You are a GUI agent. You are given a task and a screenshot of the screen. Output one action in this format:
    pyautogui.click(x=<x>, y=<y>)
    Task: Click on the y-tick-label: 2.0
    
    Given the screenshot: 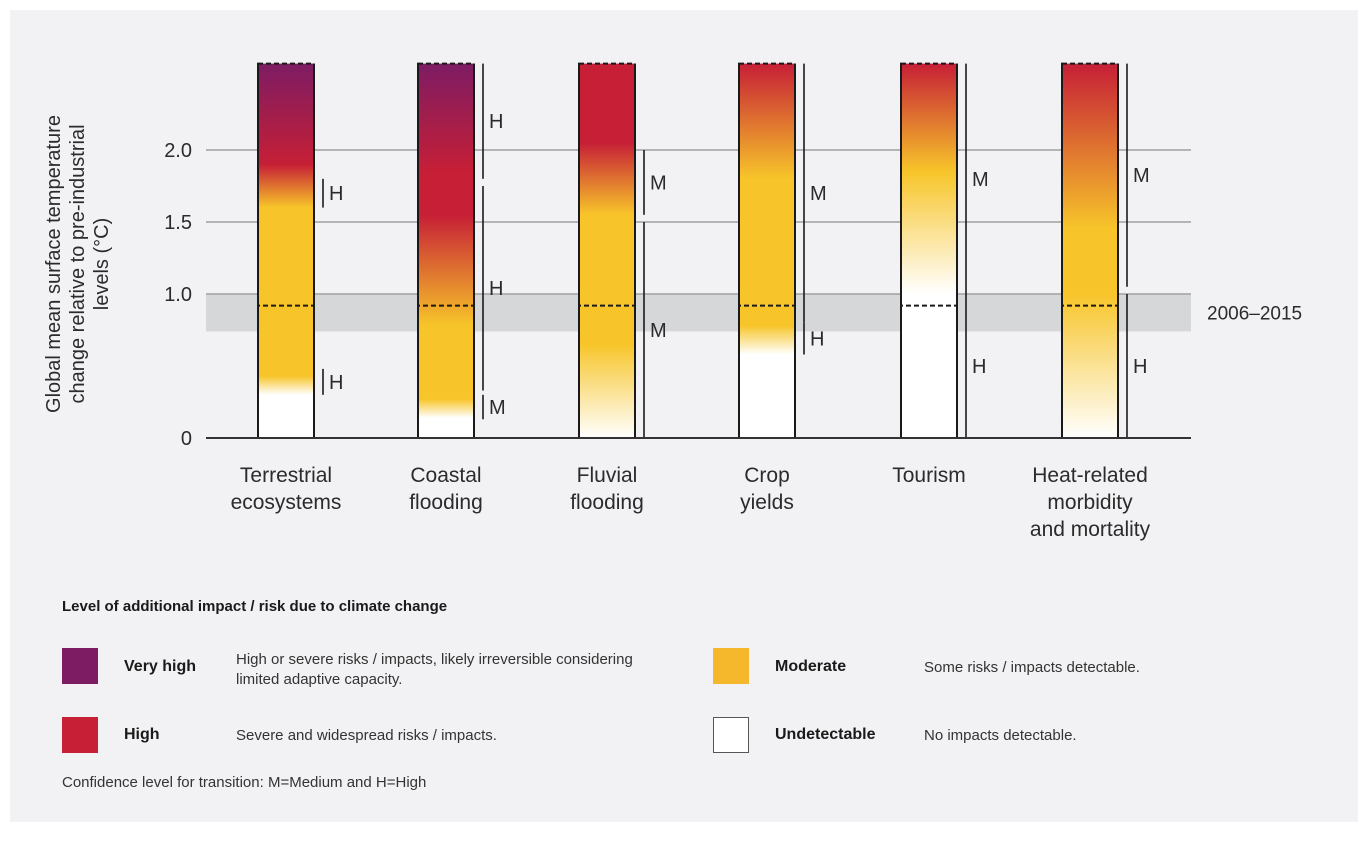 What is the action you would take?
    pyautogui.click(x=178, y=151)
    